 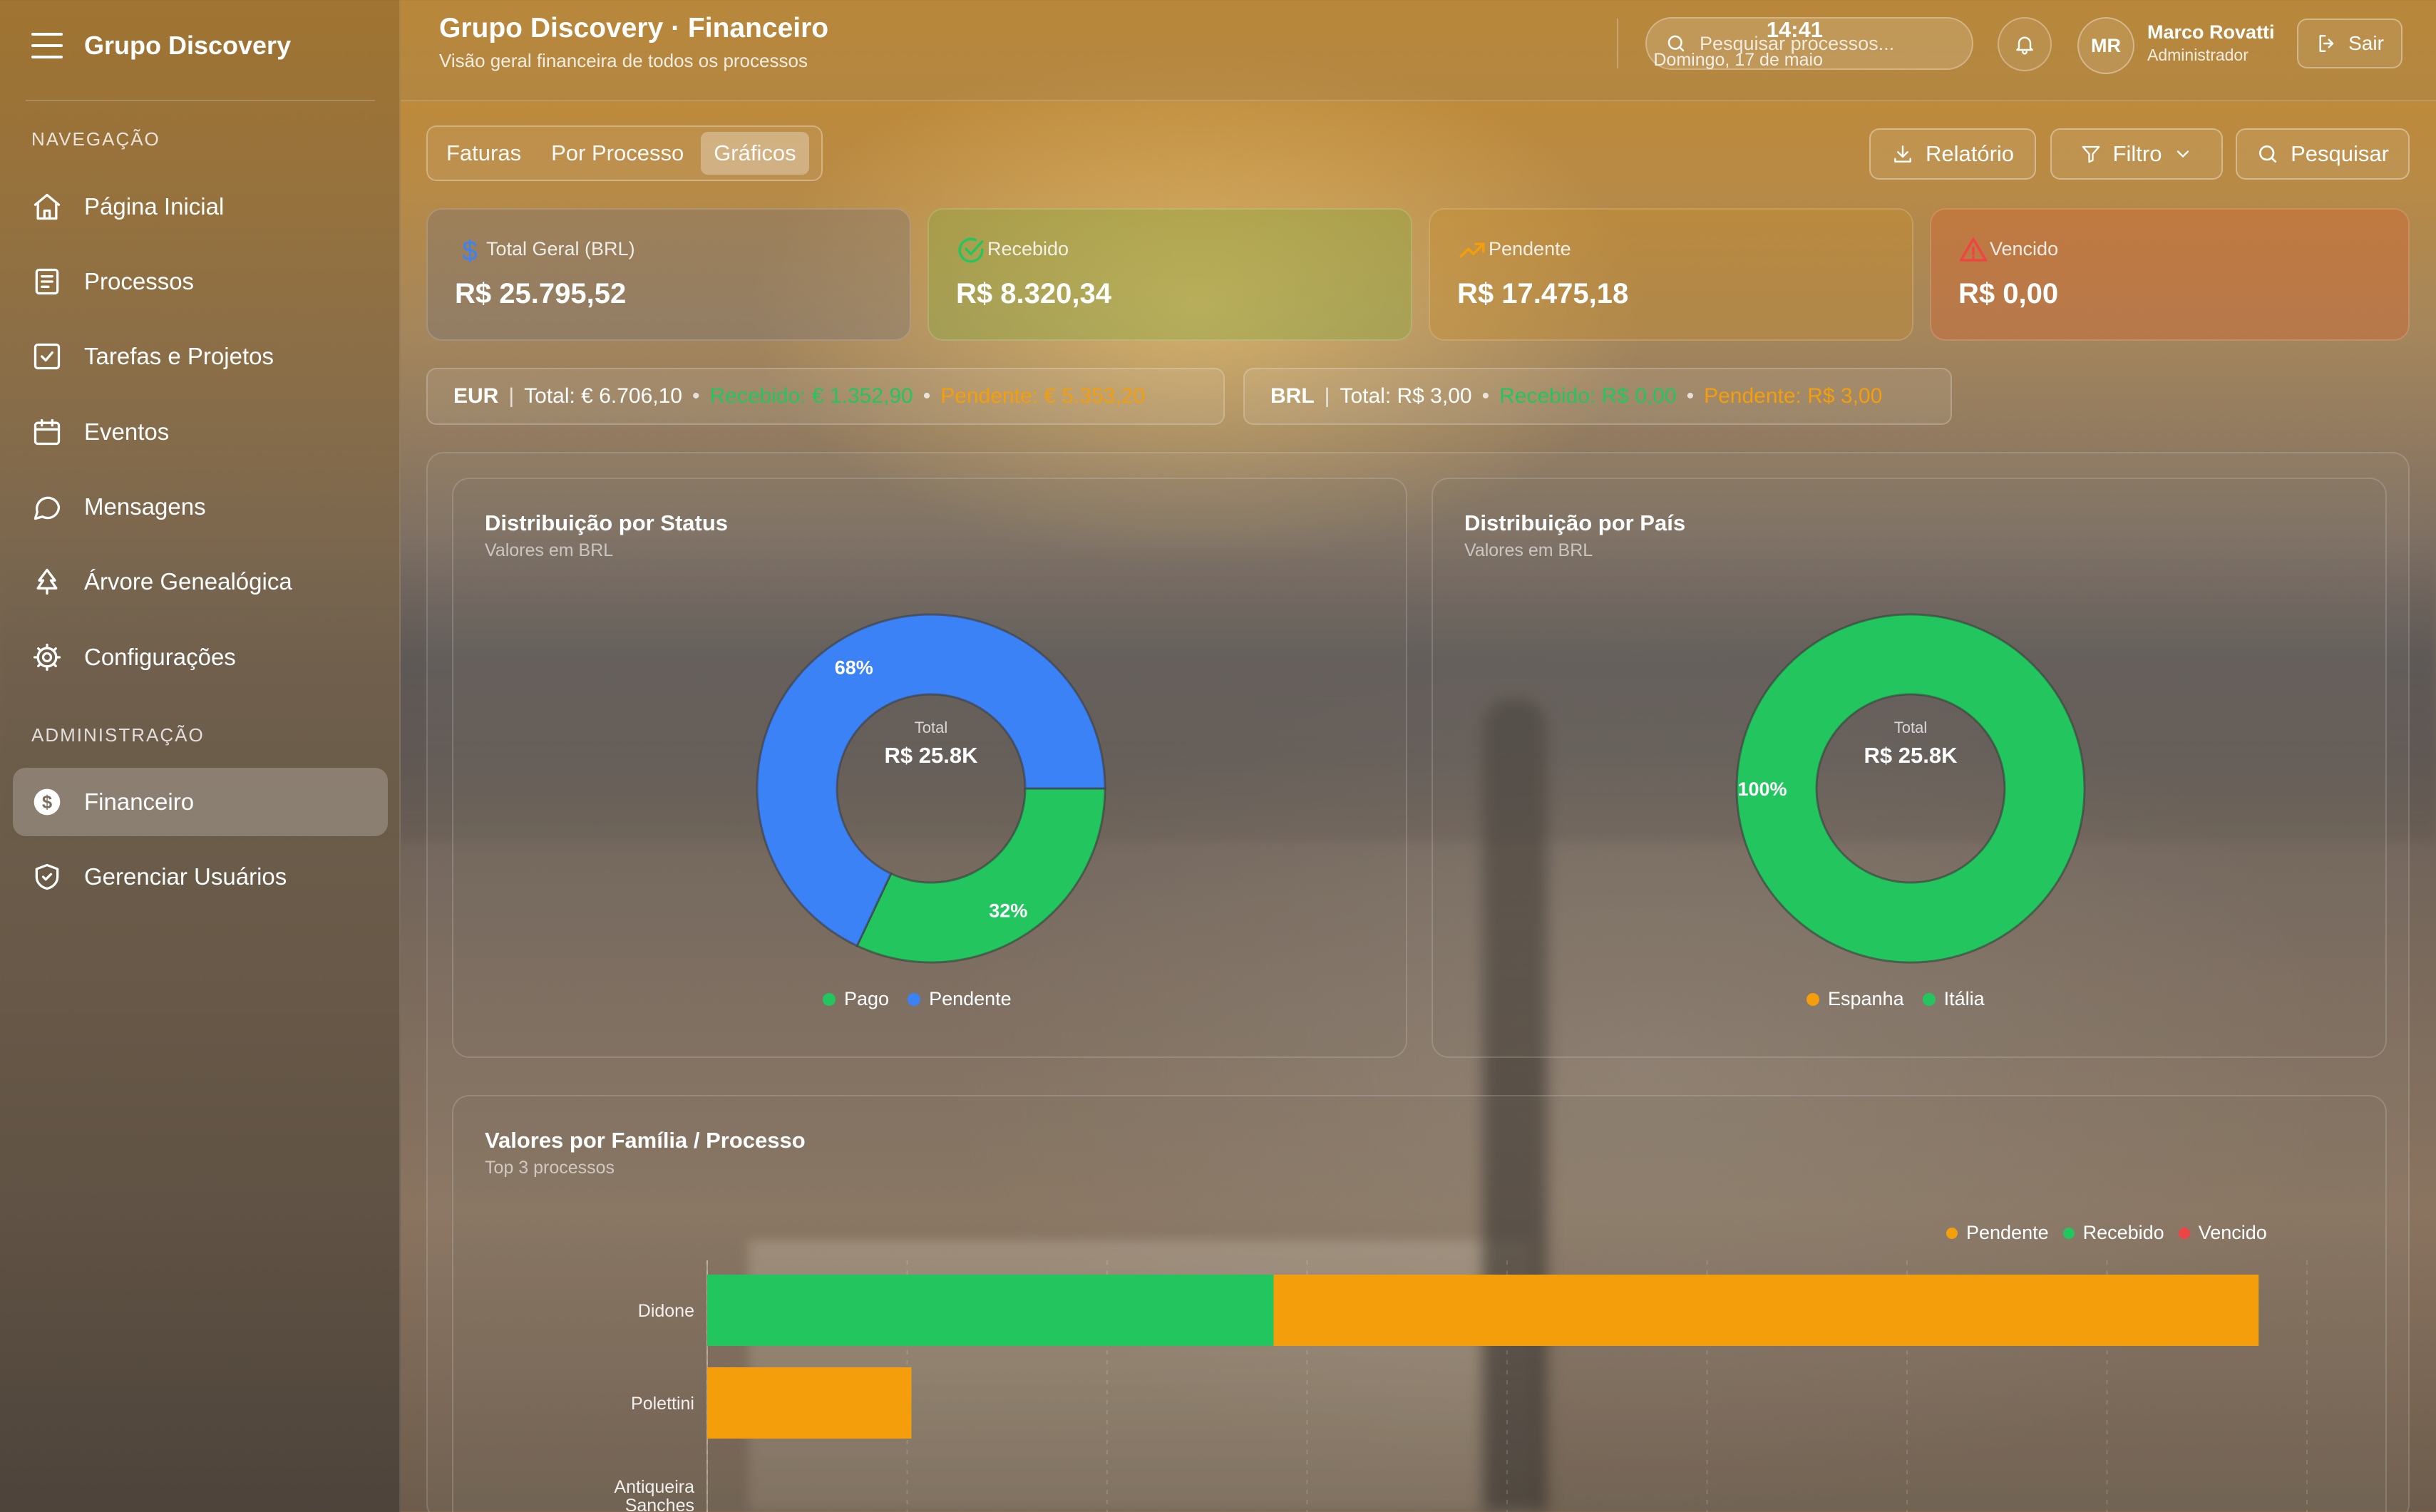 What do you see at coordinates (47, 281) in the screenshot?
I see `document-icon` at bounding box center [47, 281].